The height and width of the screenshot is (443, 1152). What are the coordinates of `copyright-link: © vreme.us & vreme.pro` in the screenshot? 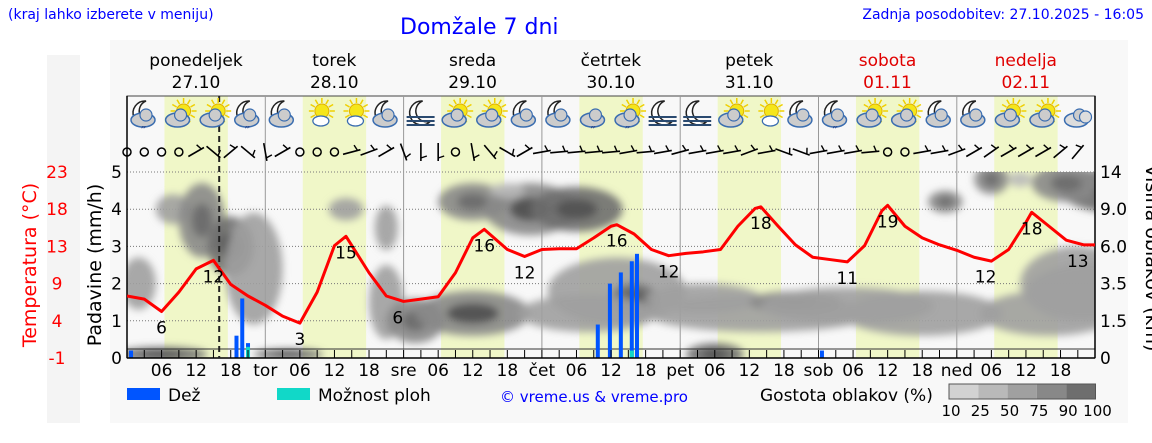 It's located at (594, 397).